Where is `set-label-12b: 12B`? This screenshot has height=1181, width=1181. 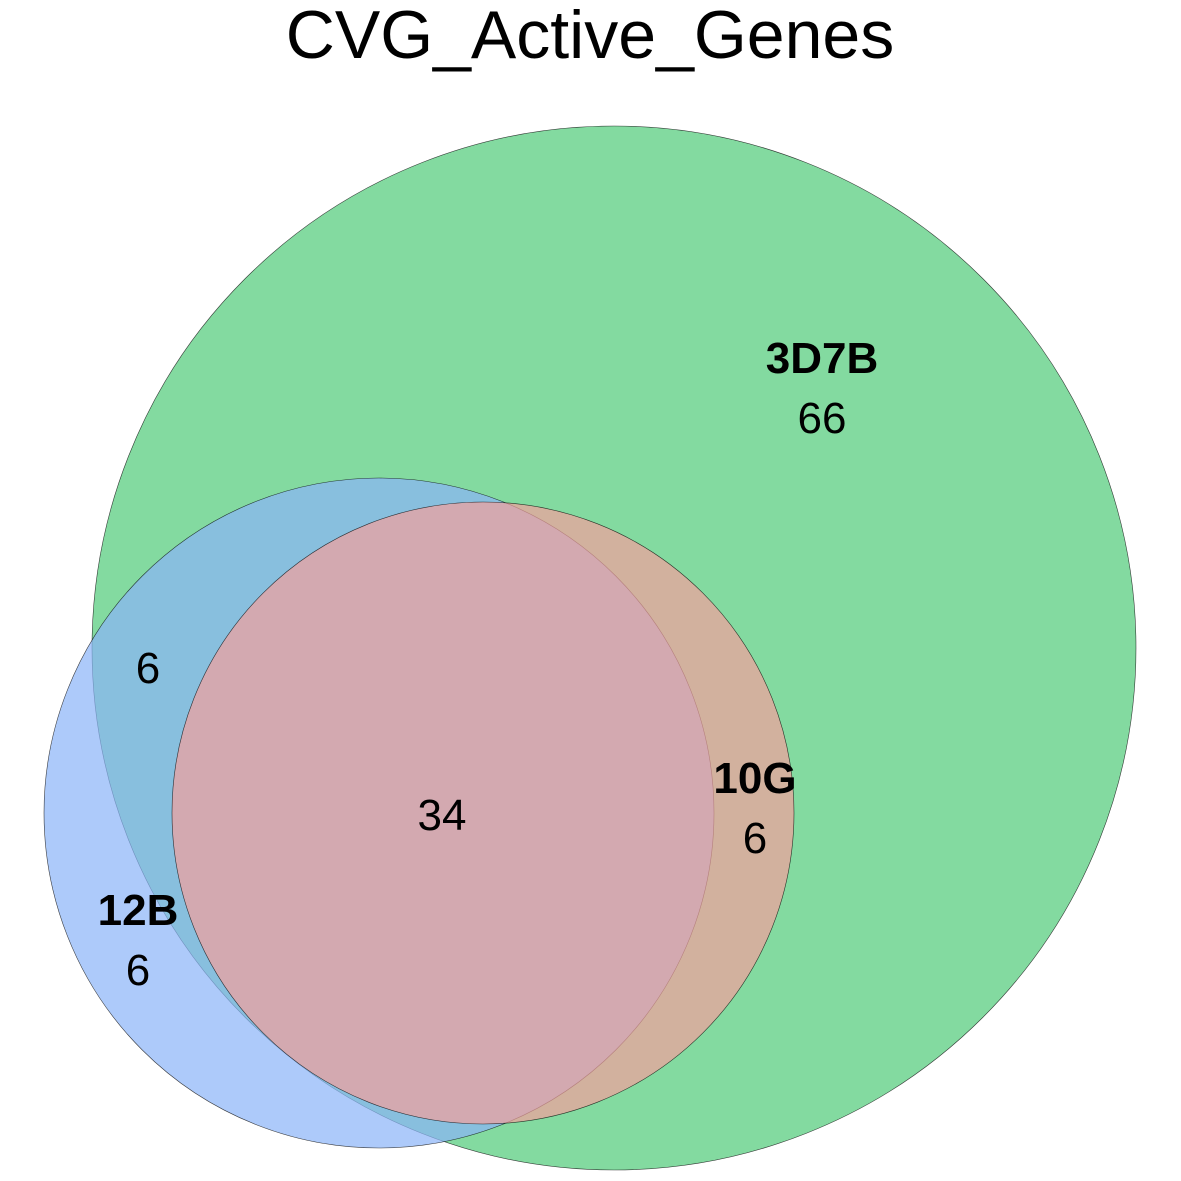 set-label-12b: 12B is located at coordinates (138, 910).